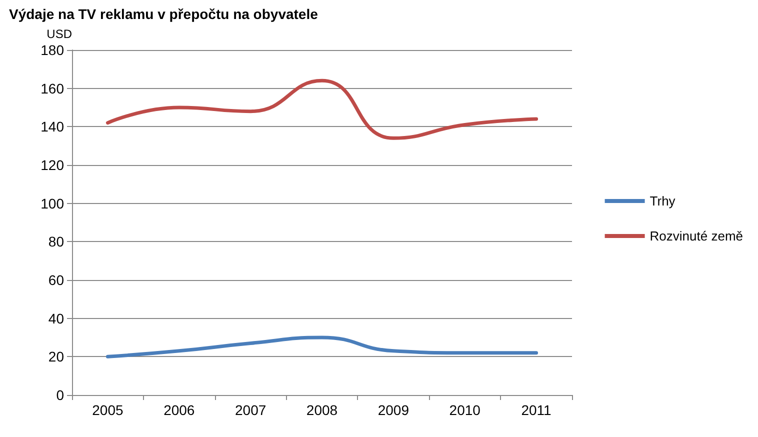  What do you see at coordinates (465, 410) in the screenshot?
I see `x-tick-label: 2010` at bounding box center [465, 410].